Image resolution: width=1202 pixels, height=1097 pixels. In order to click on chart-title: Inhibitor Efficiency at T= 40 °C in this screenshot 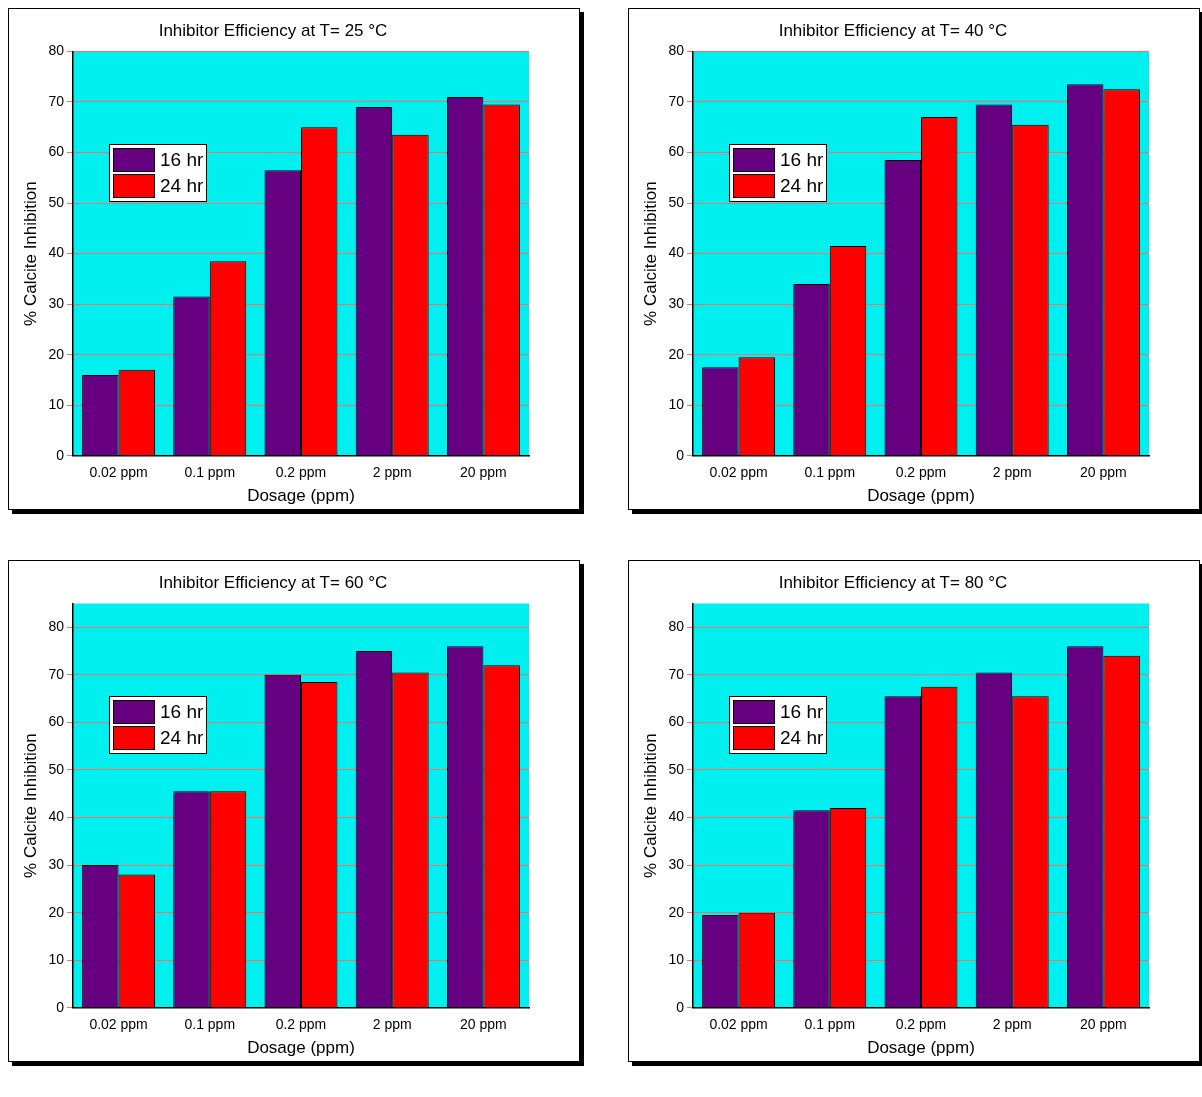, I will do `click(893, 30)`.